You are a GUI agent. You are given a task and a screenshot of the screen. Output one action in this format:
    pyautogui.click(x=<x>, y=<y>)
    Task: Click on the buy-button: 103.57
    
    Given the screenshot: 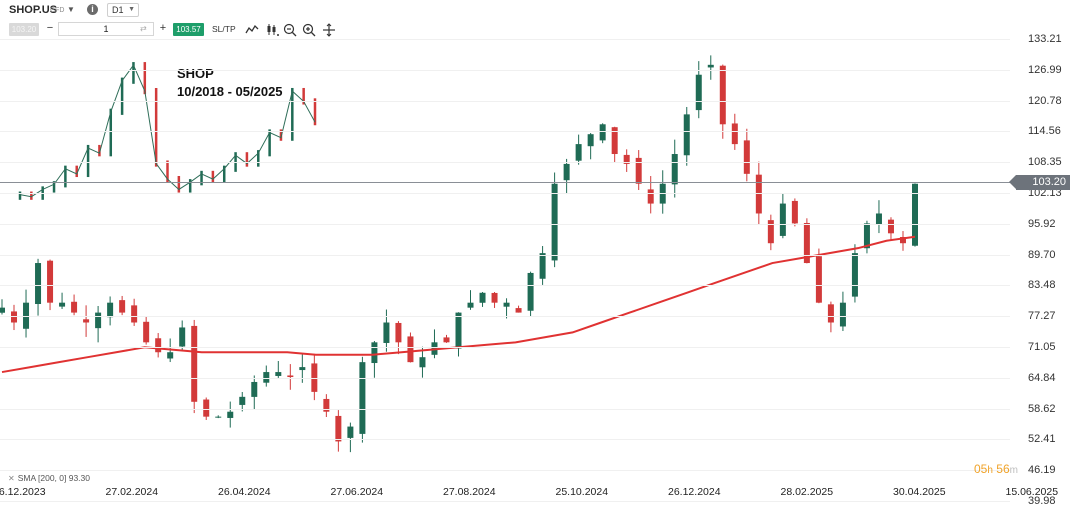 What is the action you would take?
    pyautogui.click(x=188, y=29)
    